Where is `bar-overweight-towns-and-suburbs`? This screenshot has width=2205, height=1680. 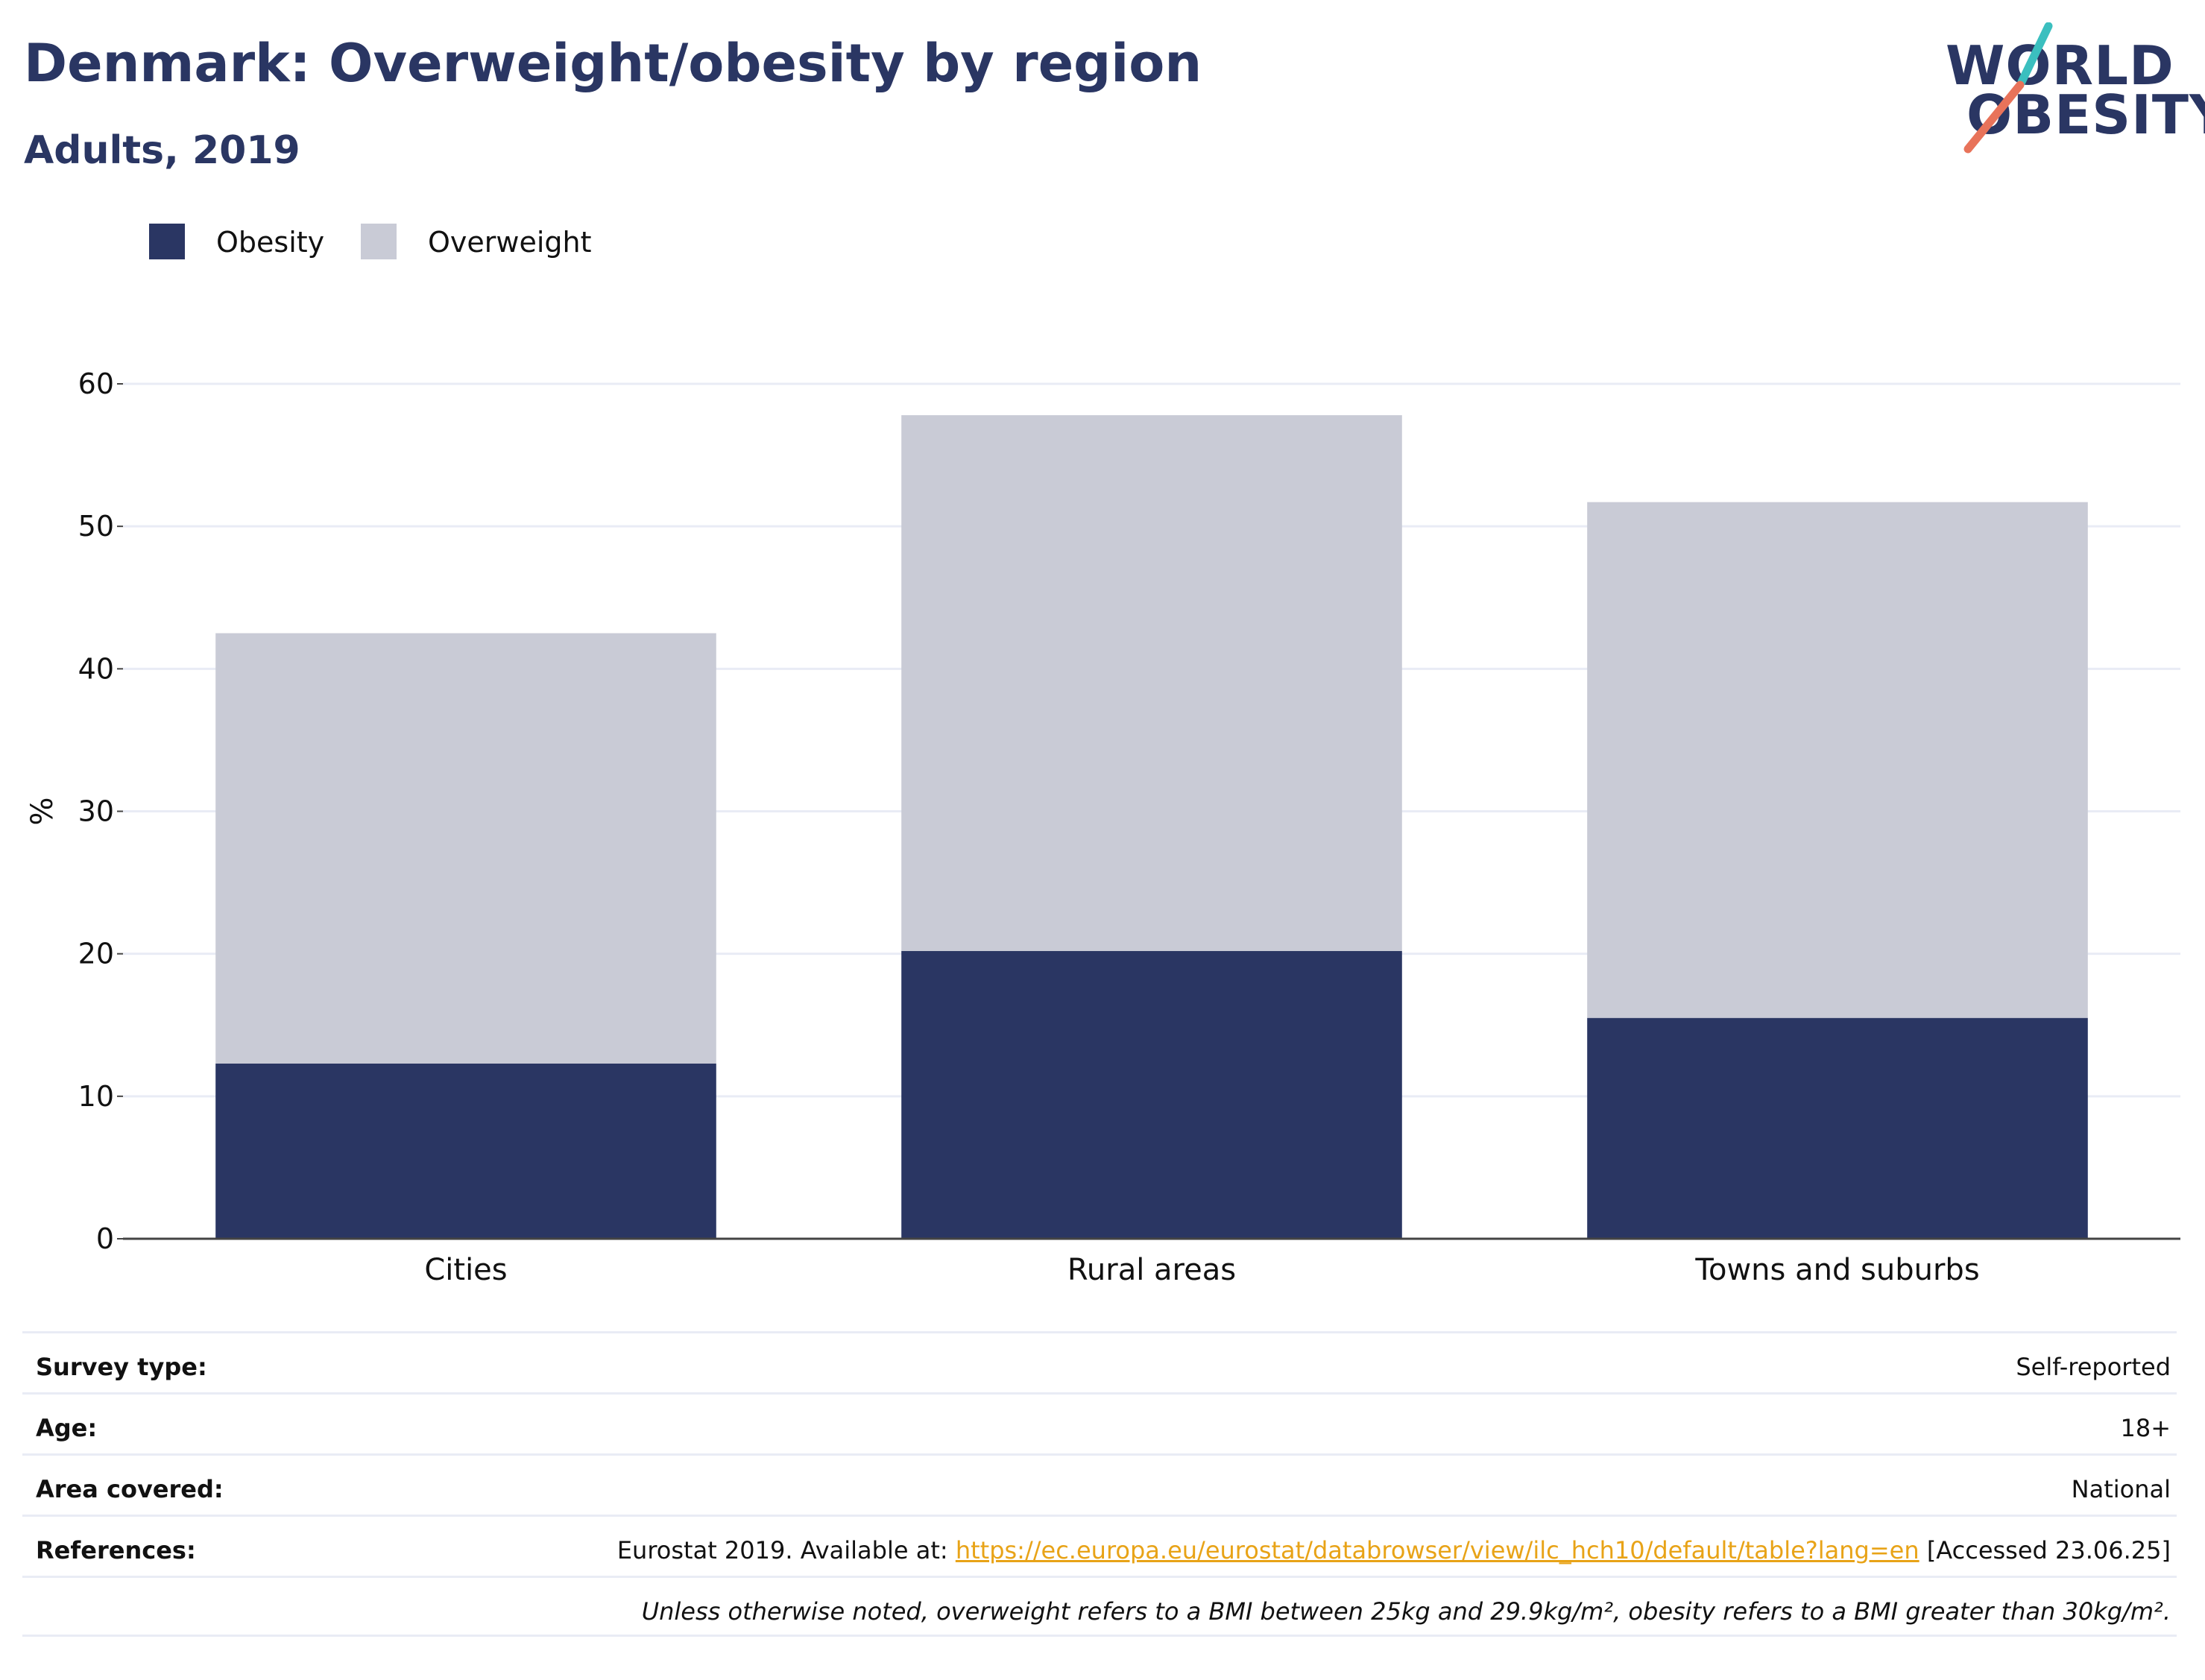 bar-overweight-towns-and-suburbs is located at coordinates (1837, 760).